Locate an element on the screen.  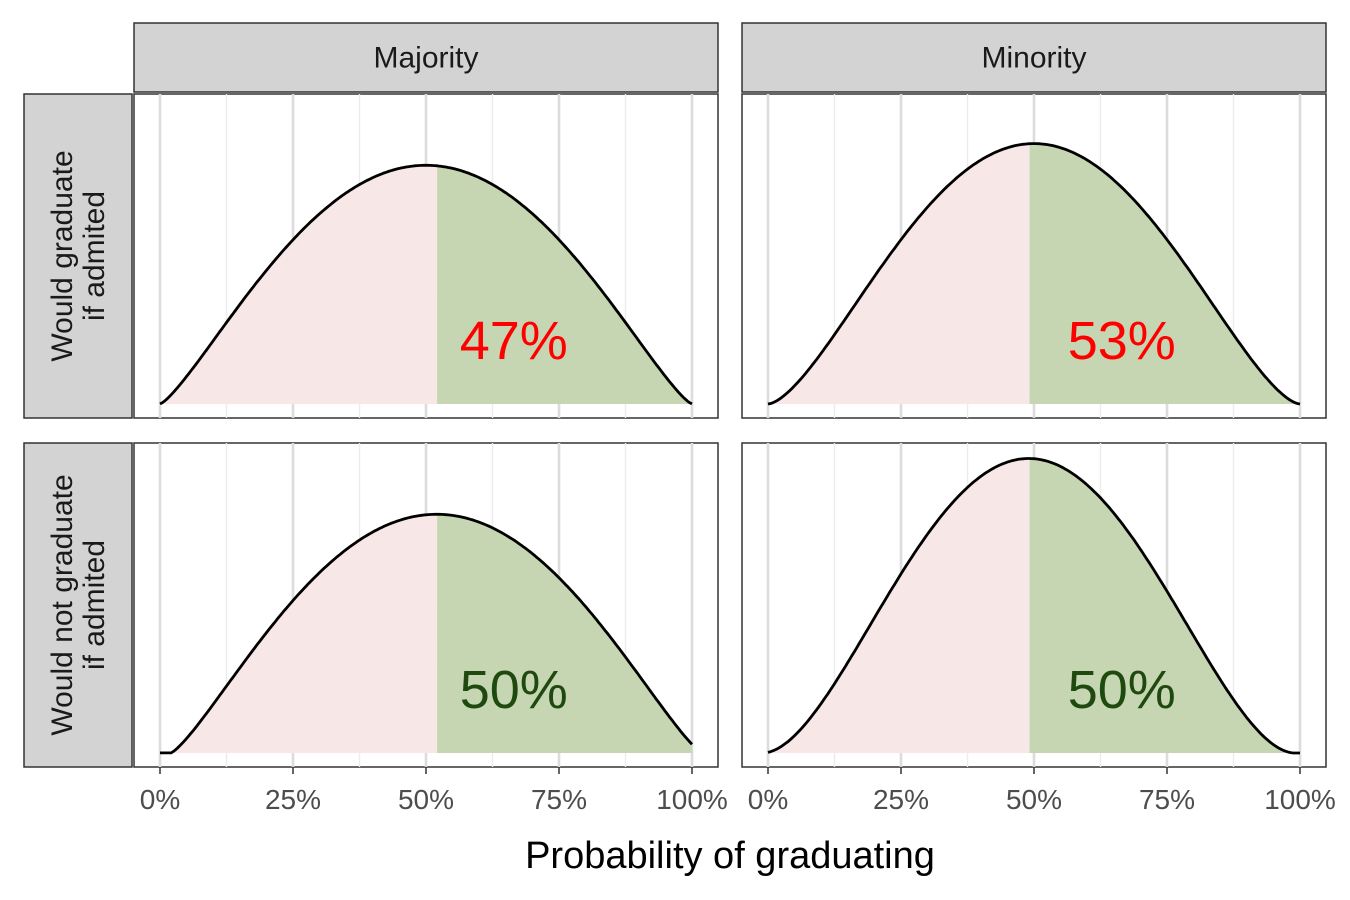
x-axis-title: Probability of graduating is located at coordinates (730, 856).